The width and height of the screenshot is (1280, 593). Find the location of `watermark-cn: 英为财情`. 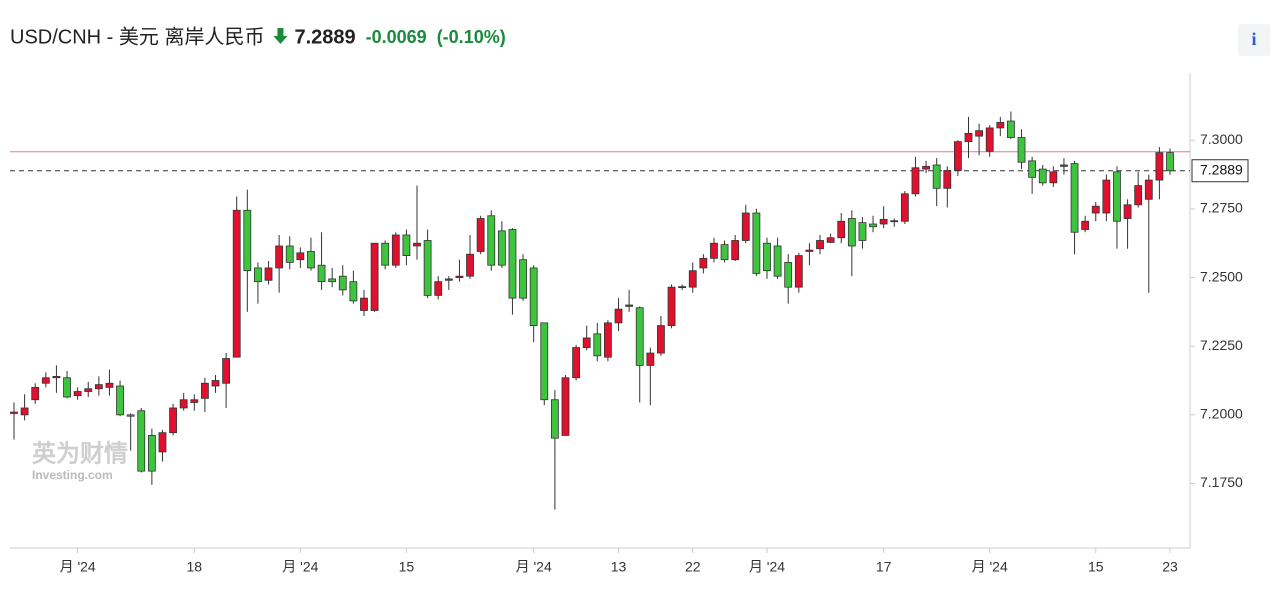

watermark-cn: 英为财情 is located at coordinates (80, 453).